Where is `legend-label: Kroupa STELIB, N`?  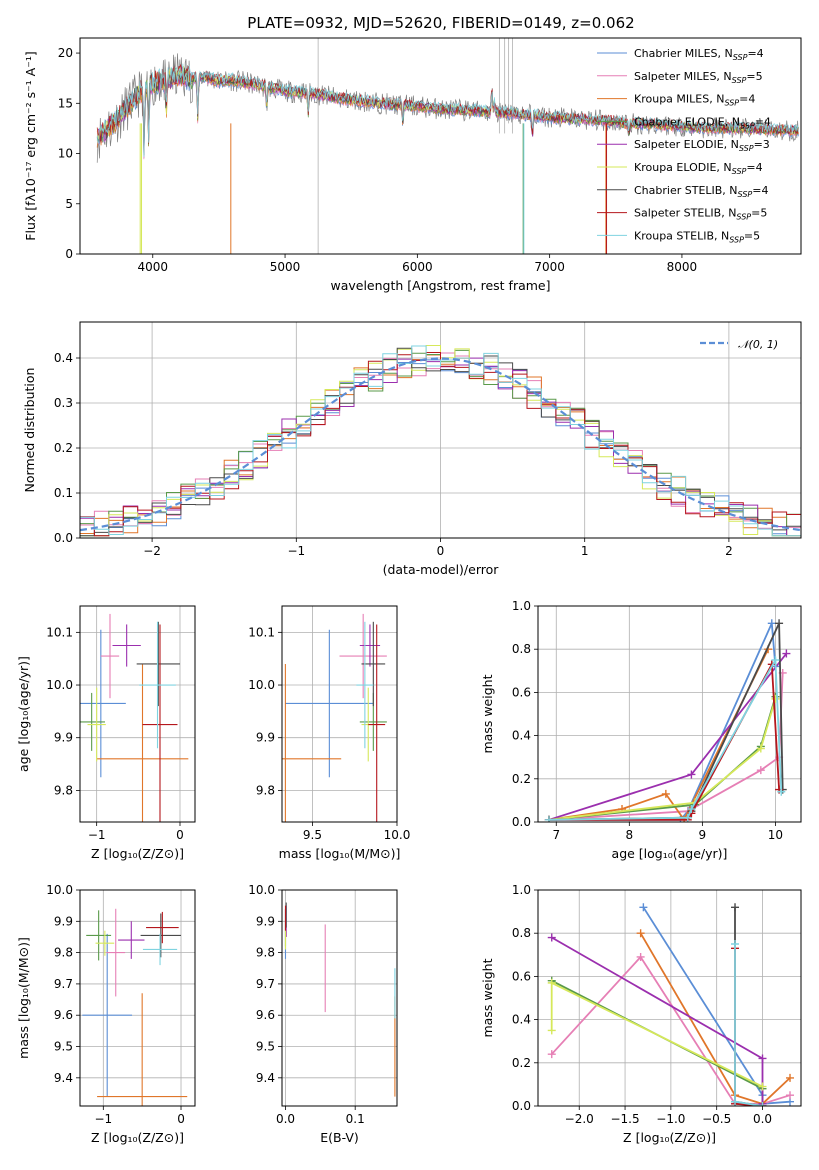
legend-label: Kroupa STELIB, N is located at coordinates (681, 235).